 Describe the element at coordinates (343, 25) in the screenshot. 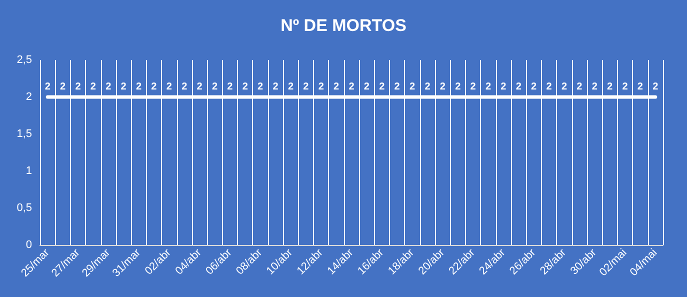

I see `chart-title: Nº DE MORTOS` at that location.